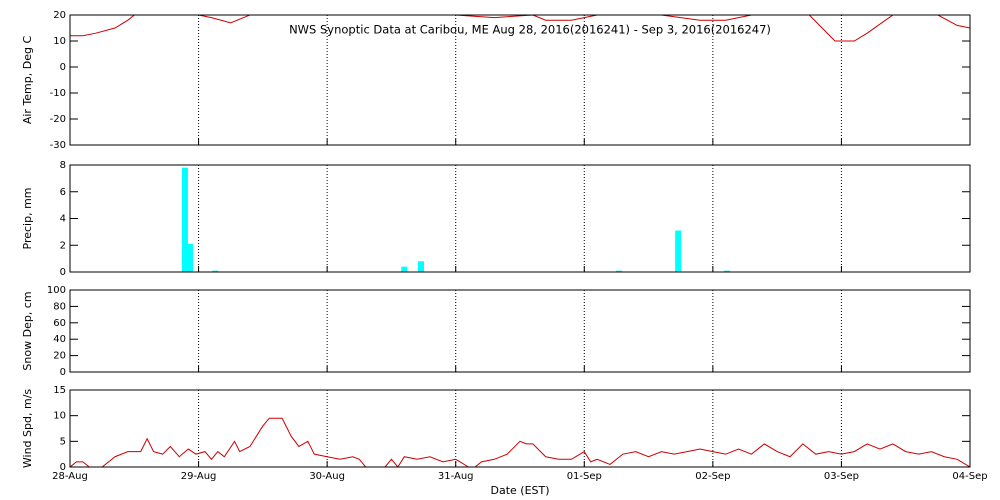 The image size is (1000, 500). Describe the element at coordinates (456, 476) in the screenshot. I see `x-tick-label: 31-Aug` at that location.